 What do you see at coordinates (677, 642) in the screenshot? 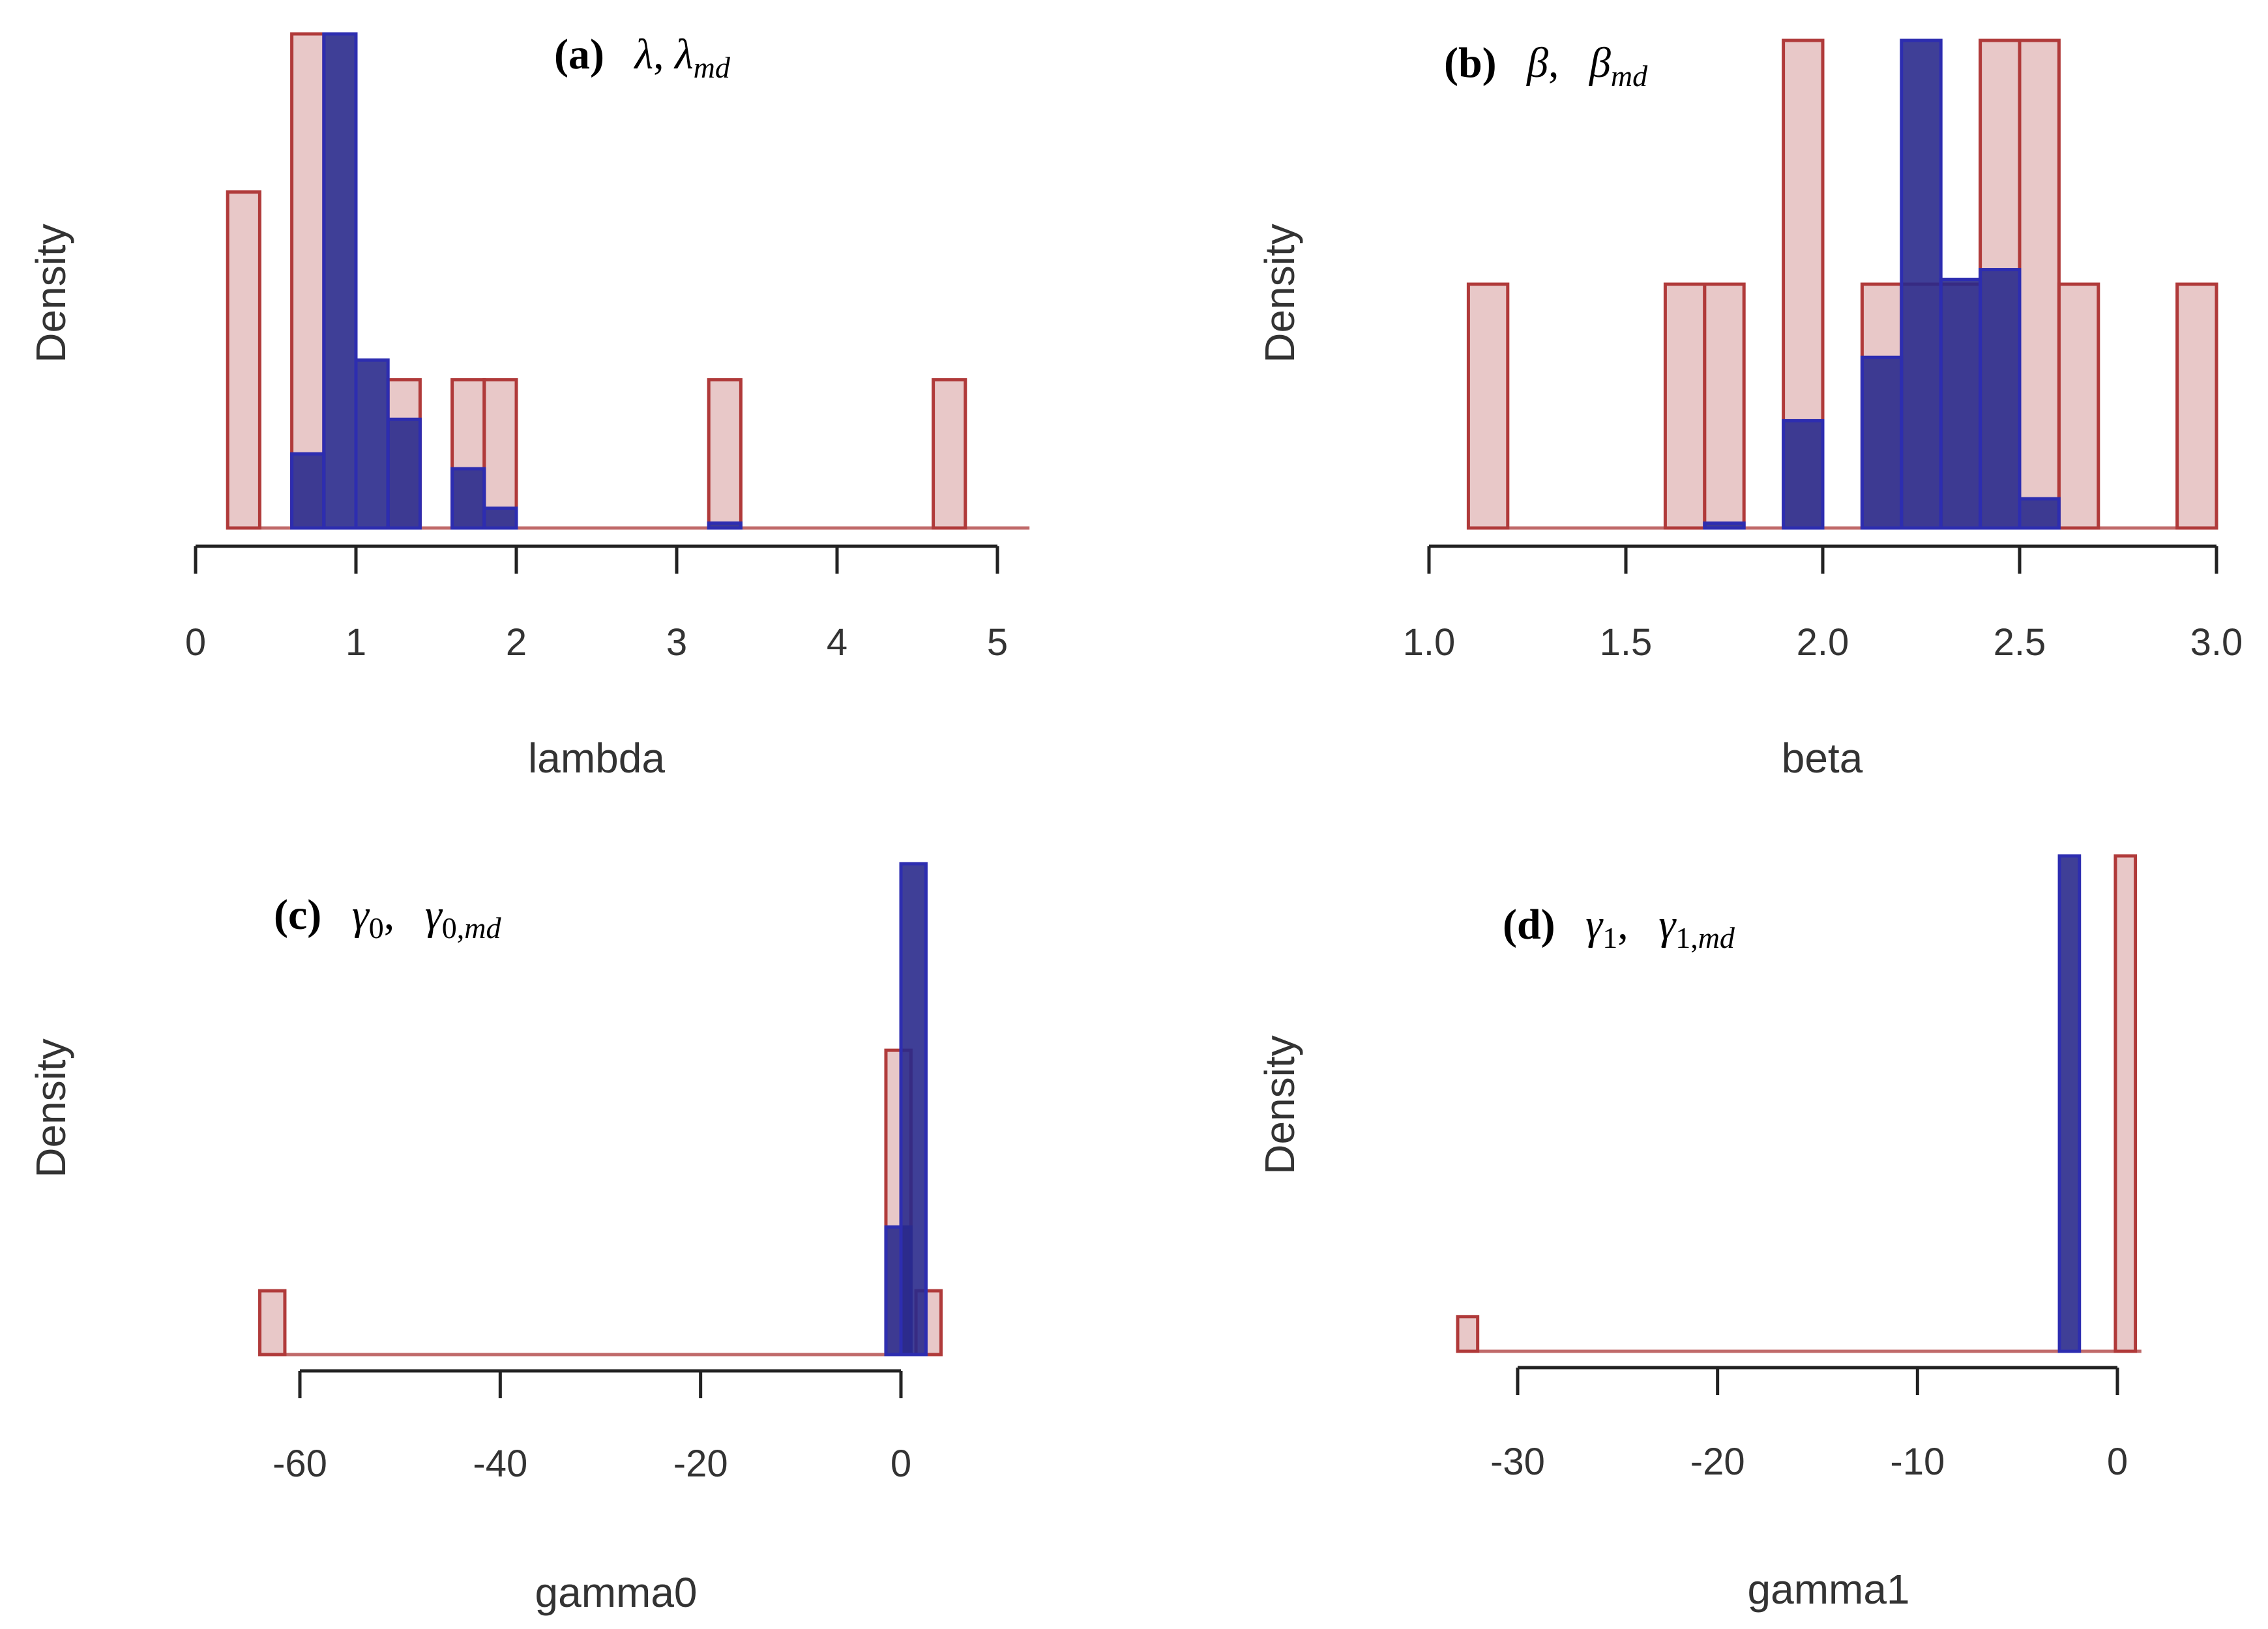
I see `x-tick-label: 3` at bounding box center [677, 642].